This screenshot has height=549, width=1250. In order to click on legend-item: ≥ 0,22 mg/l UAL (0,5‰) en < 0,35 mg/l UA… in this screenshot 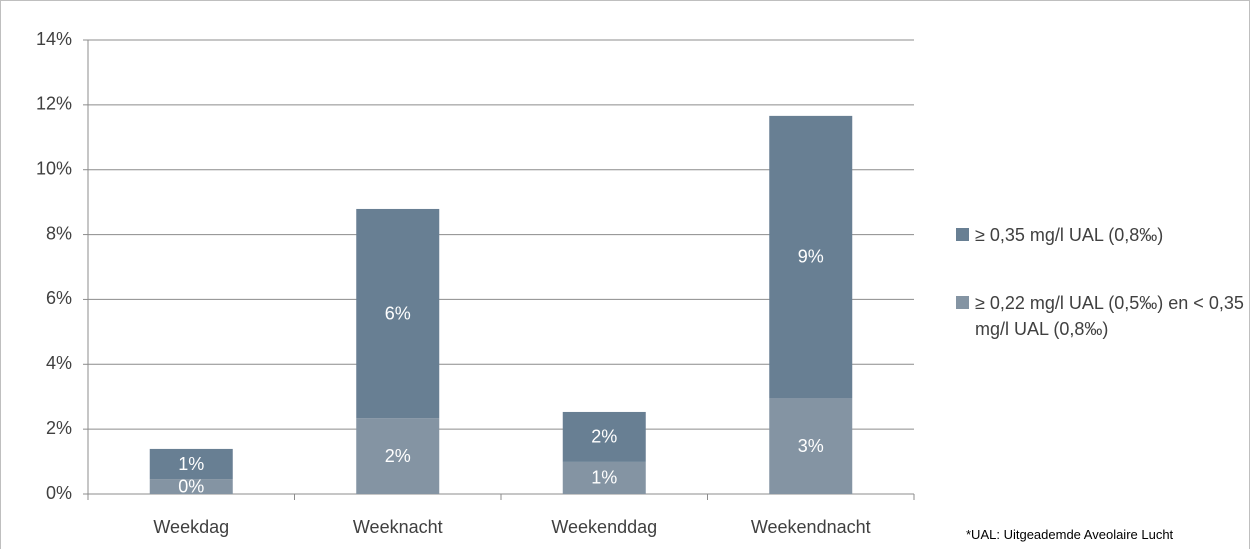, I will do `click(1101, 316)`.